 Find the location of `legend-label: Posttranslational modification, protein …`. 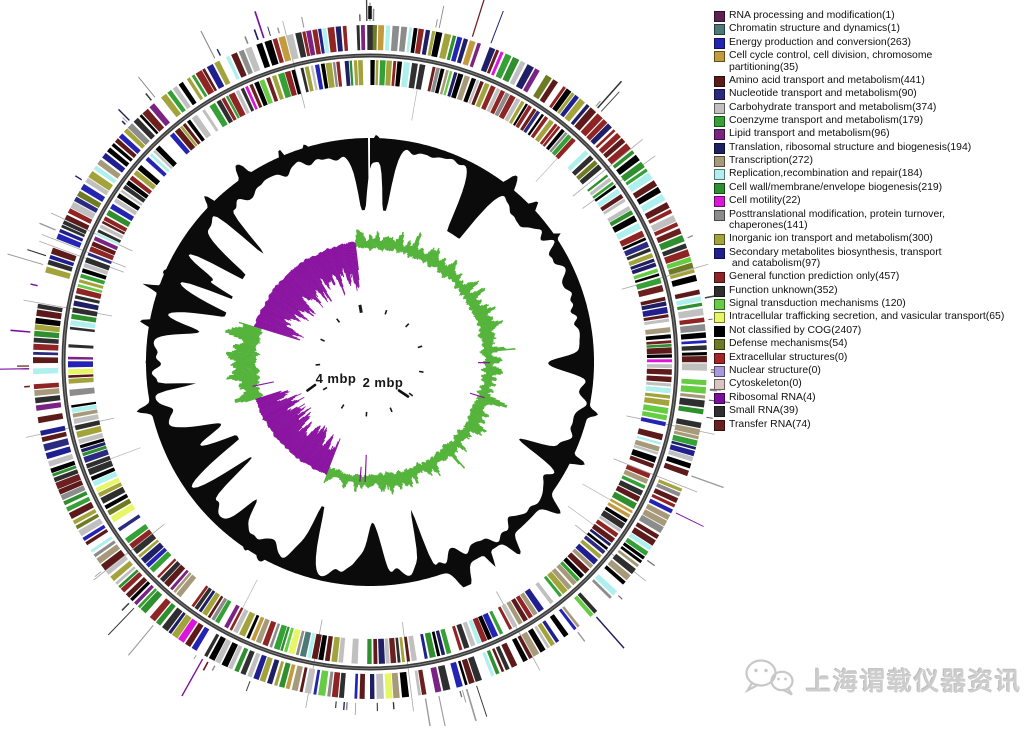

legend-label: Posttranslational modification, protein … is located at coordinates (837, 220).